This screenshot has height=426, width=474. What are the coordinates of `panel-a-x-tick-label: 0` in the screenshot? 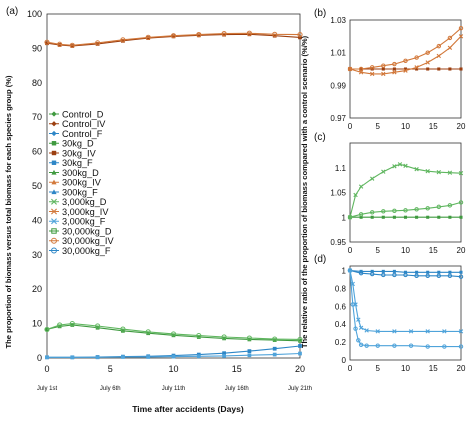 It's located at (46, 369).